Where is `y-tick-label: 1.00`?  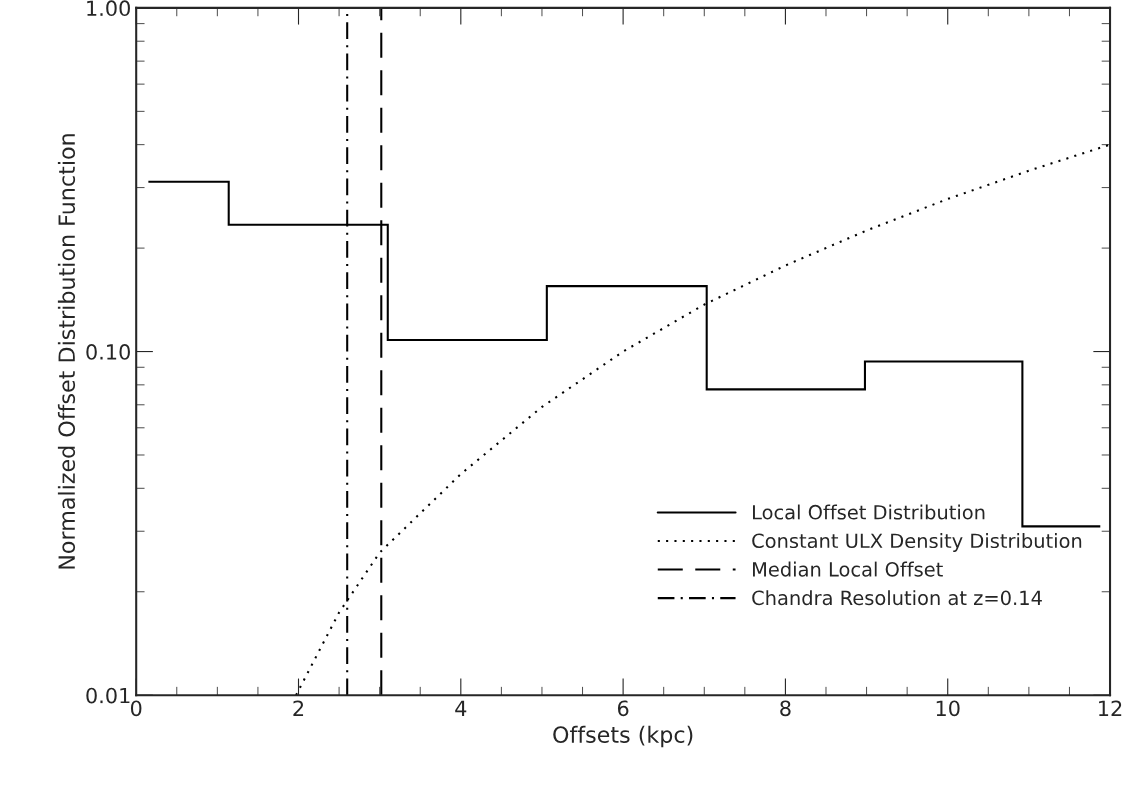
y-tick-label: 1.00 is located at coordinates (108, 8).